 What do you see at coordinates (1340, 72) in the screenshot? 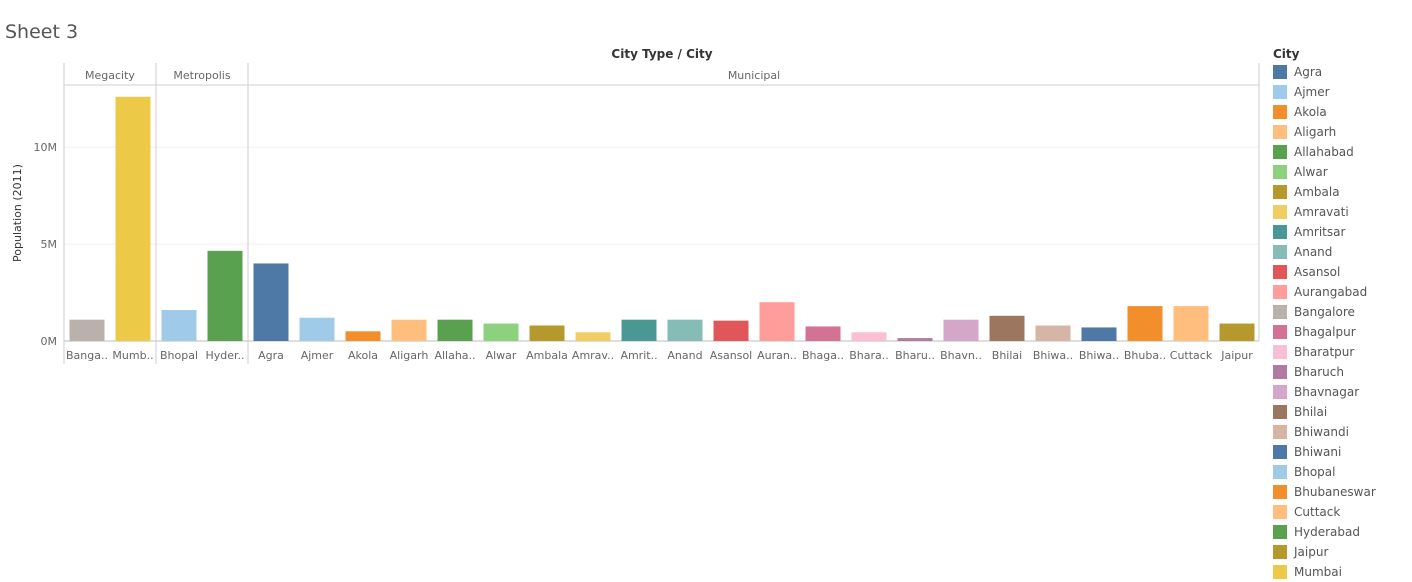
I see `legend-item: Agra` at bounding box center [1340, 72].